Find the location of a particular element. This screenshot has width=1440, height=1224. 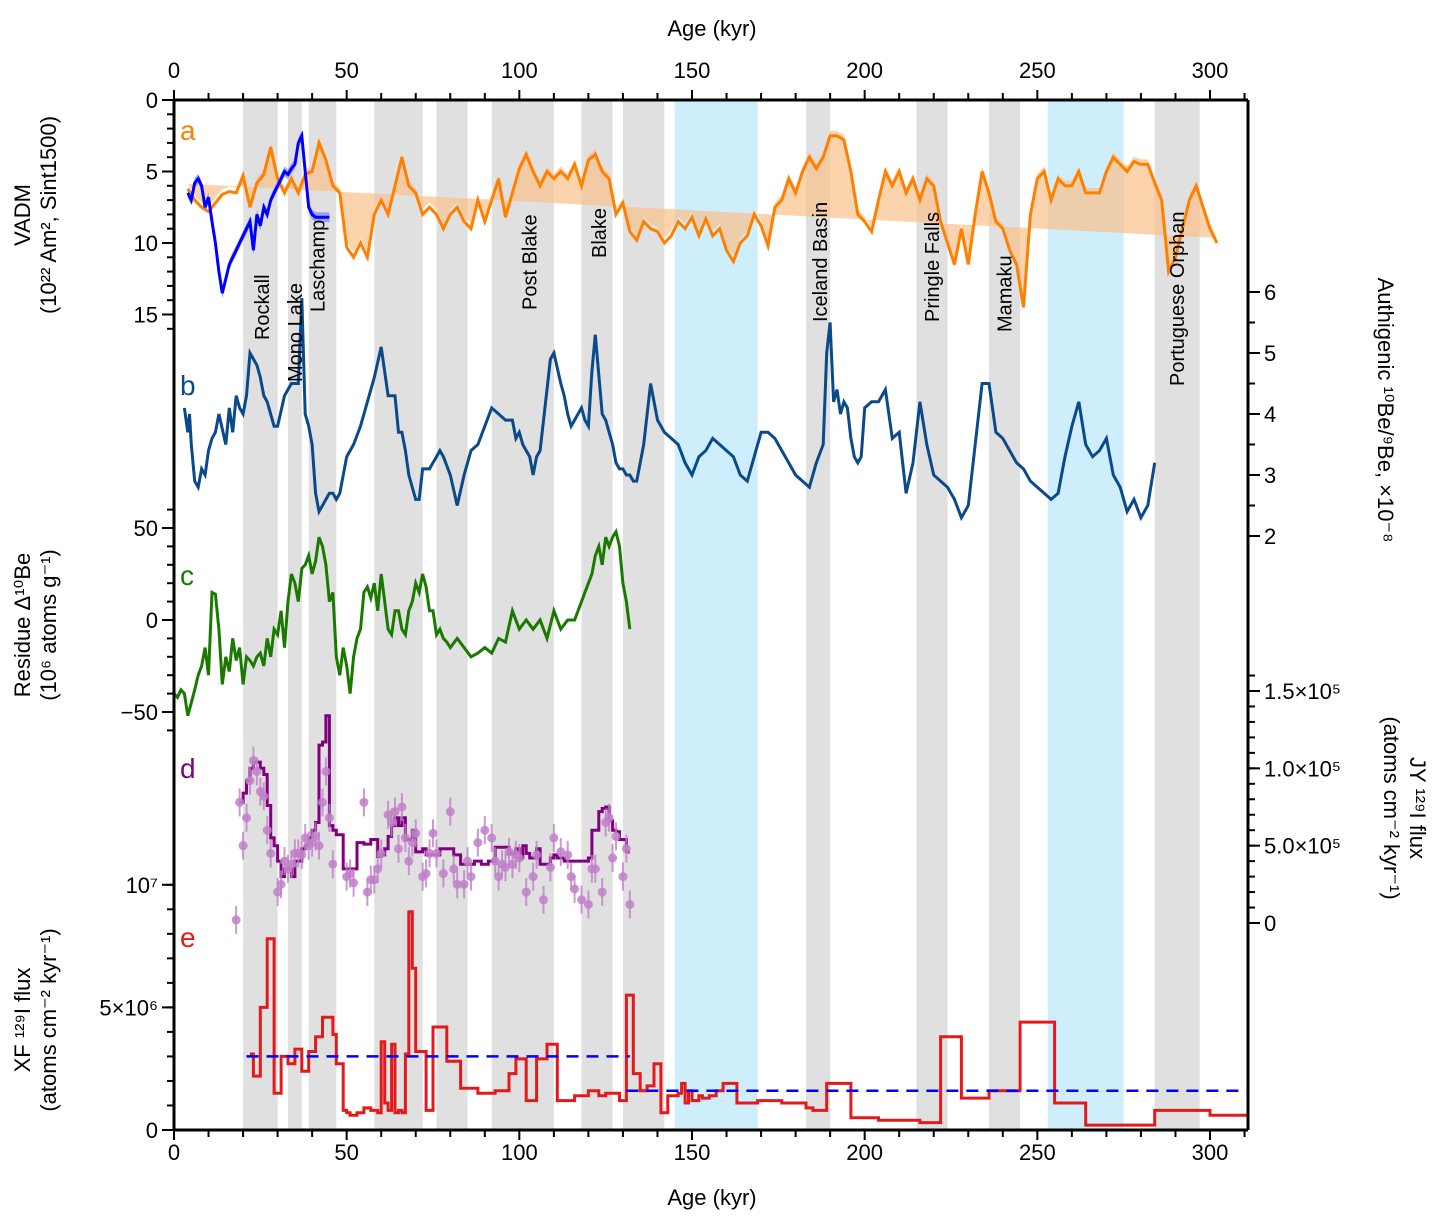

x-tick-label-bottom: 300 is located at coordinates (1210, 1152).